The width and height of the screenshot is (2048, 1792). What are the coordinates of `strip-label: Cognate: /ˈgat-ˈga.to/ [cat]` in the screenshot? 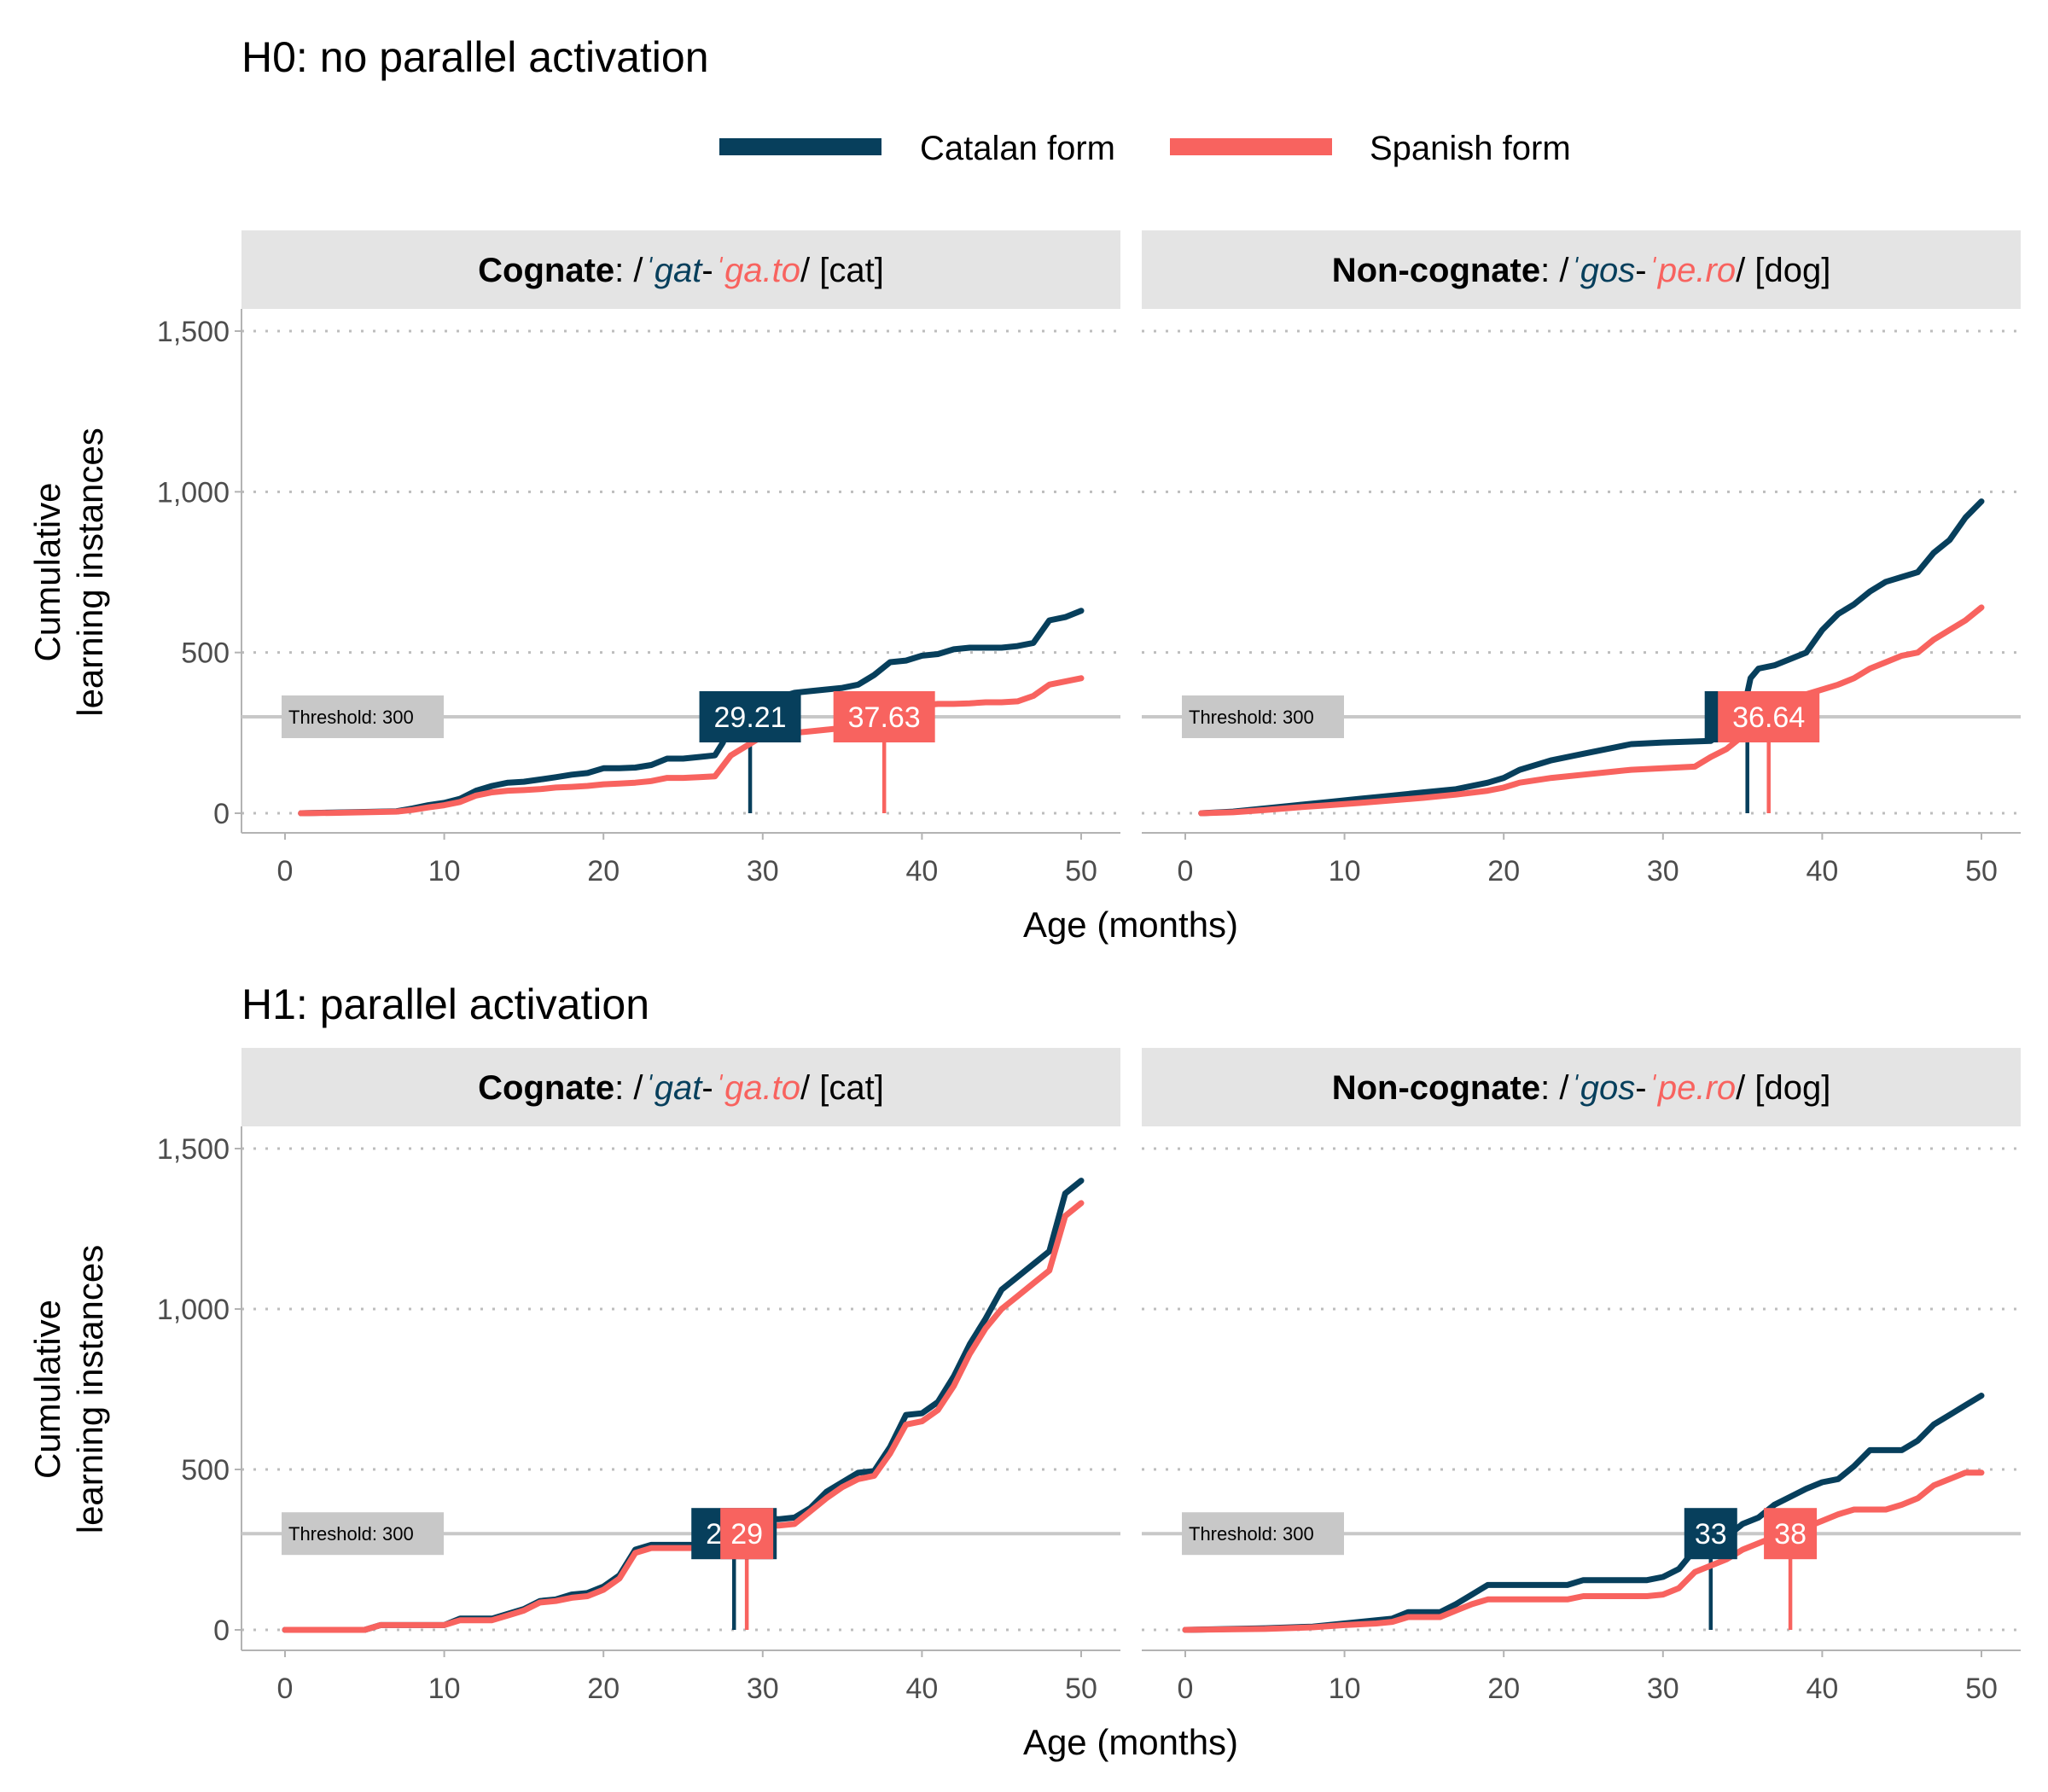 It's located at (681, 270).